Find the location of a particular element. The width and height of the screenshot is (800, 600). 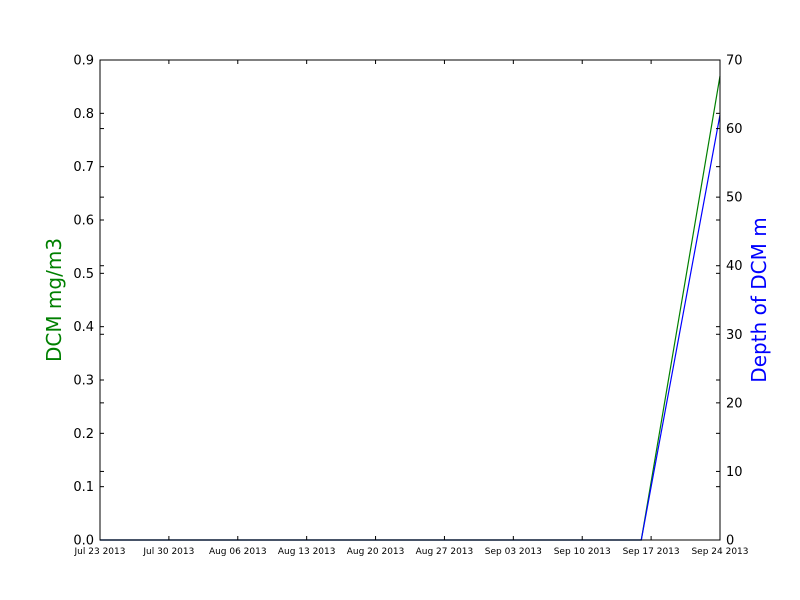

y-axis-title: DCM mg/m3 is located at coordinates (54, 300).